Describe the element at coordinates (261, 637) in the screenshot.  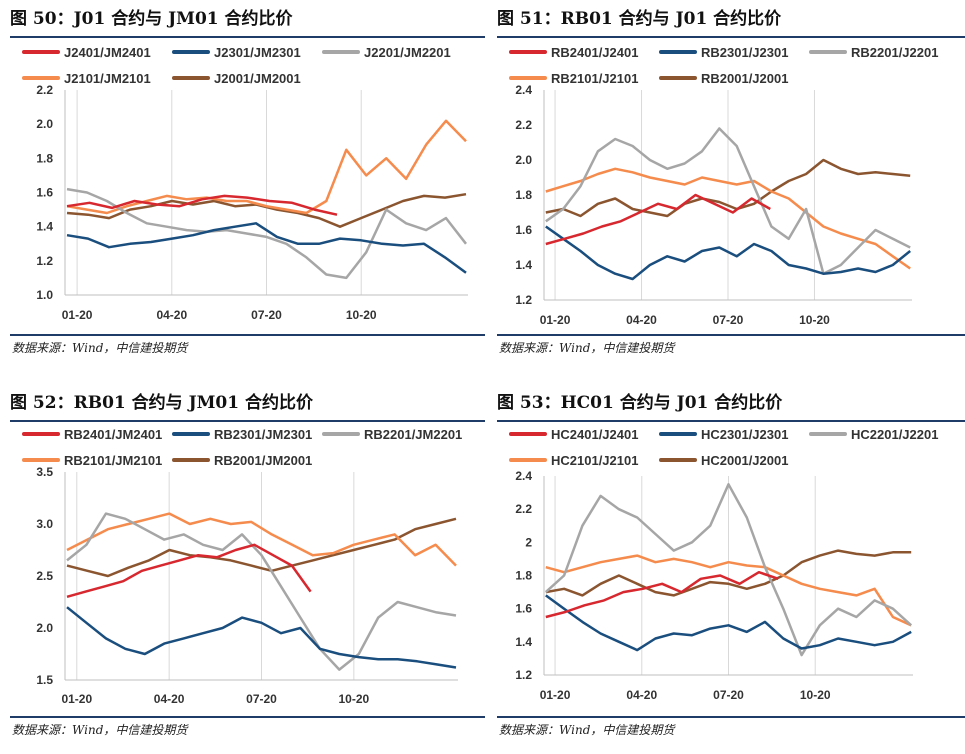
I see `series-line-rb2301-jm2301` at that location.